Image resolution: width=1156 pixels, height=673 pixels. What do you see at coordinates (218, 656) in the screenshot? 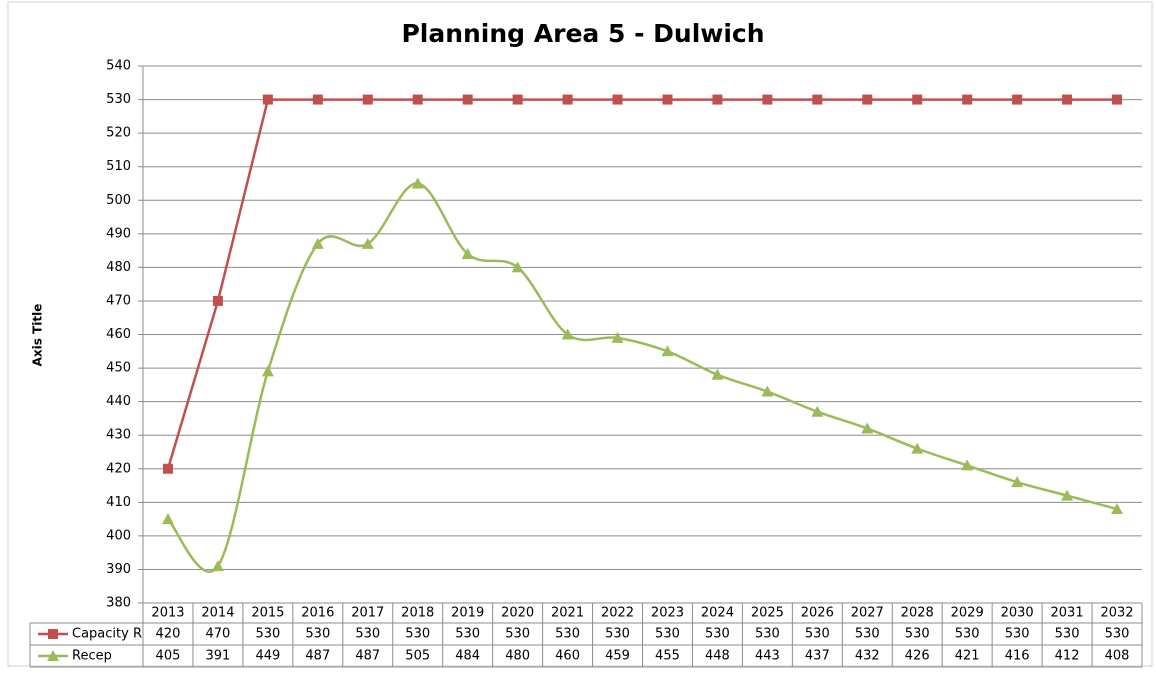
I see `table-value: 391` at bounding box center [218, 656].